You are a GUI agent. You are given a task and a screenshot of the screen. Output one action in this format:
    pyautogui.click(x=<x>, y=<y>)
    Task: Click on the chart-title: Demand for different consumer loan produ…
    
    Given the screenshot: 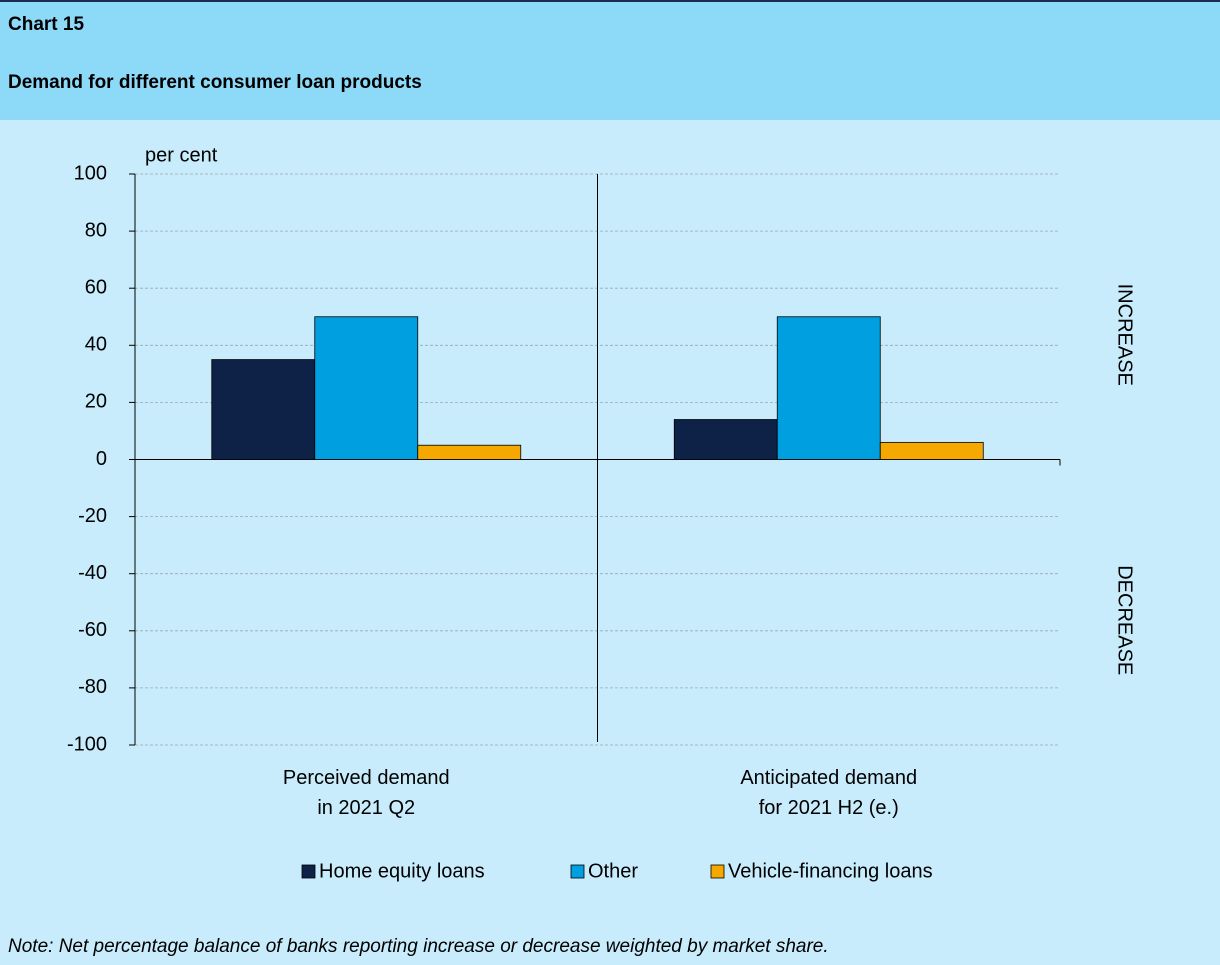 What is the action you would take?
    pyautogui.click(x=215, y=82)
    